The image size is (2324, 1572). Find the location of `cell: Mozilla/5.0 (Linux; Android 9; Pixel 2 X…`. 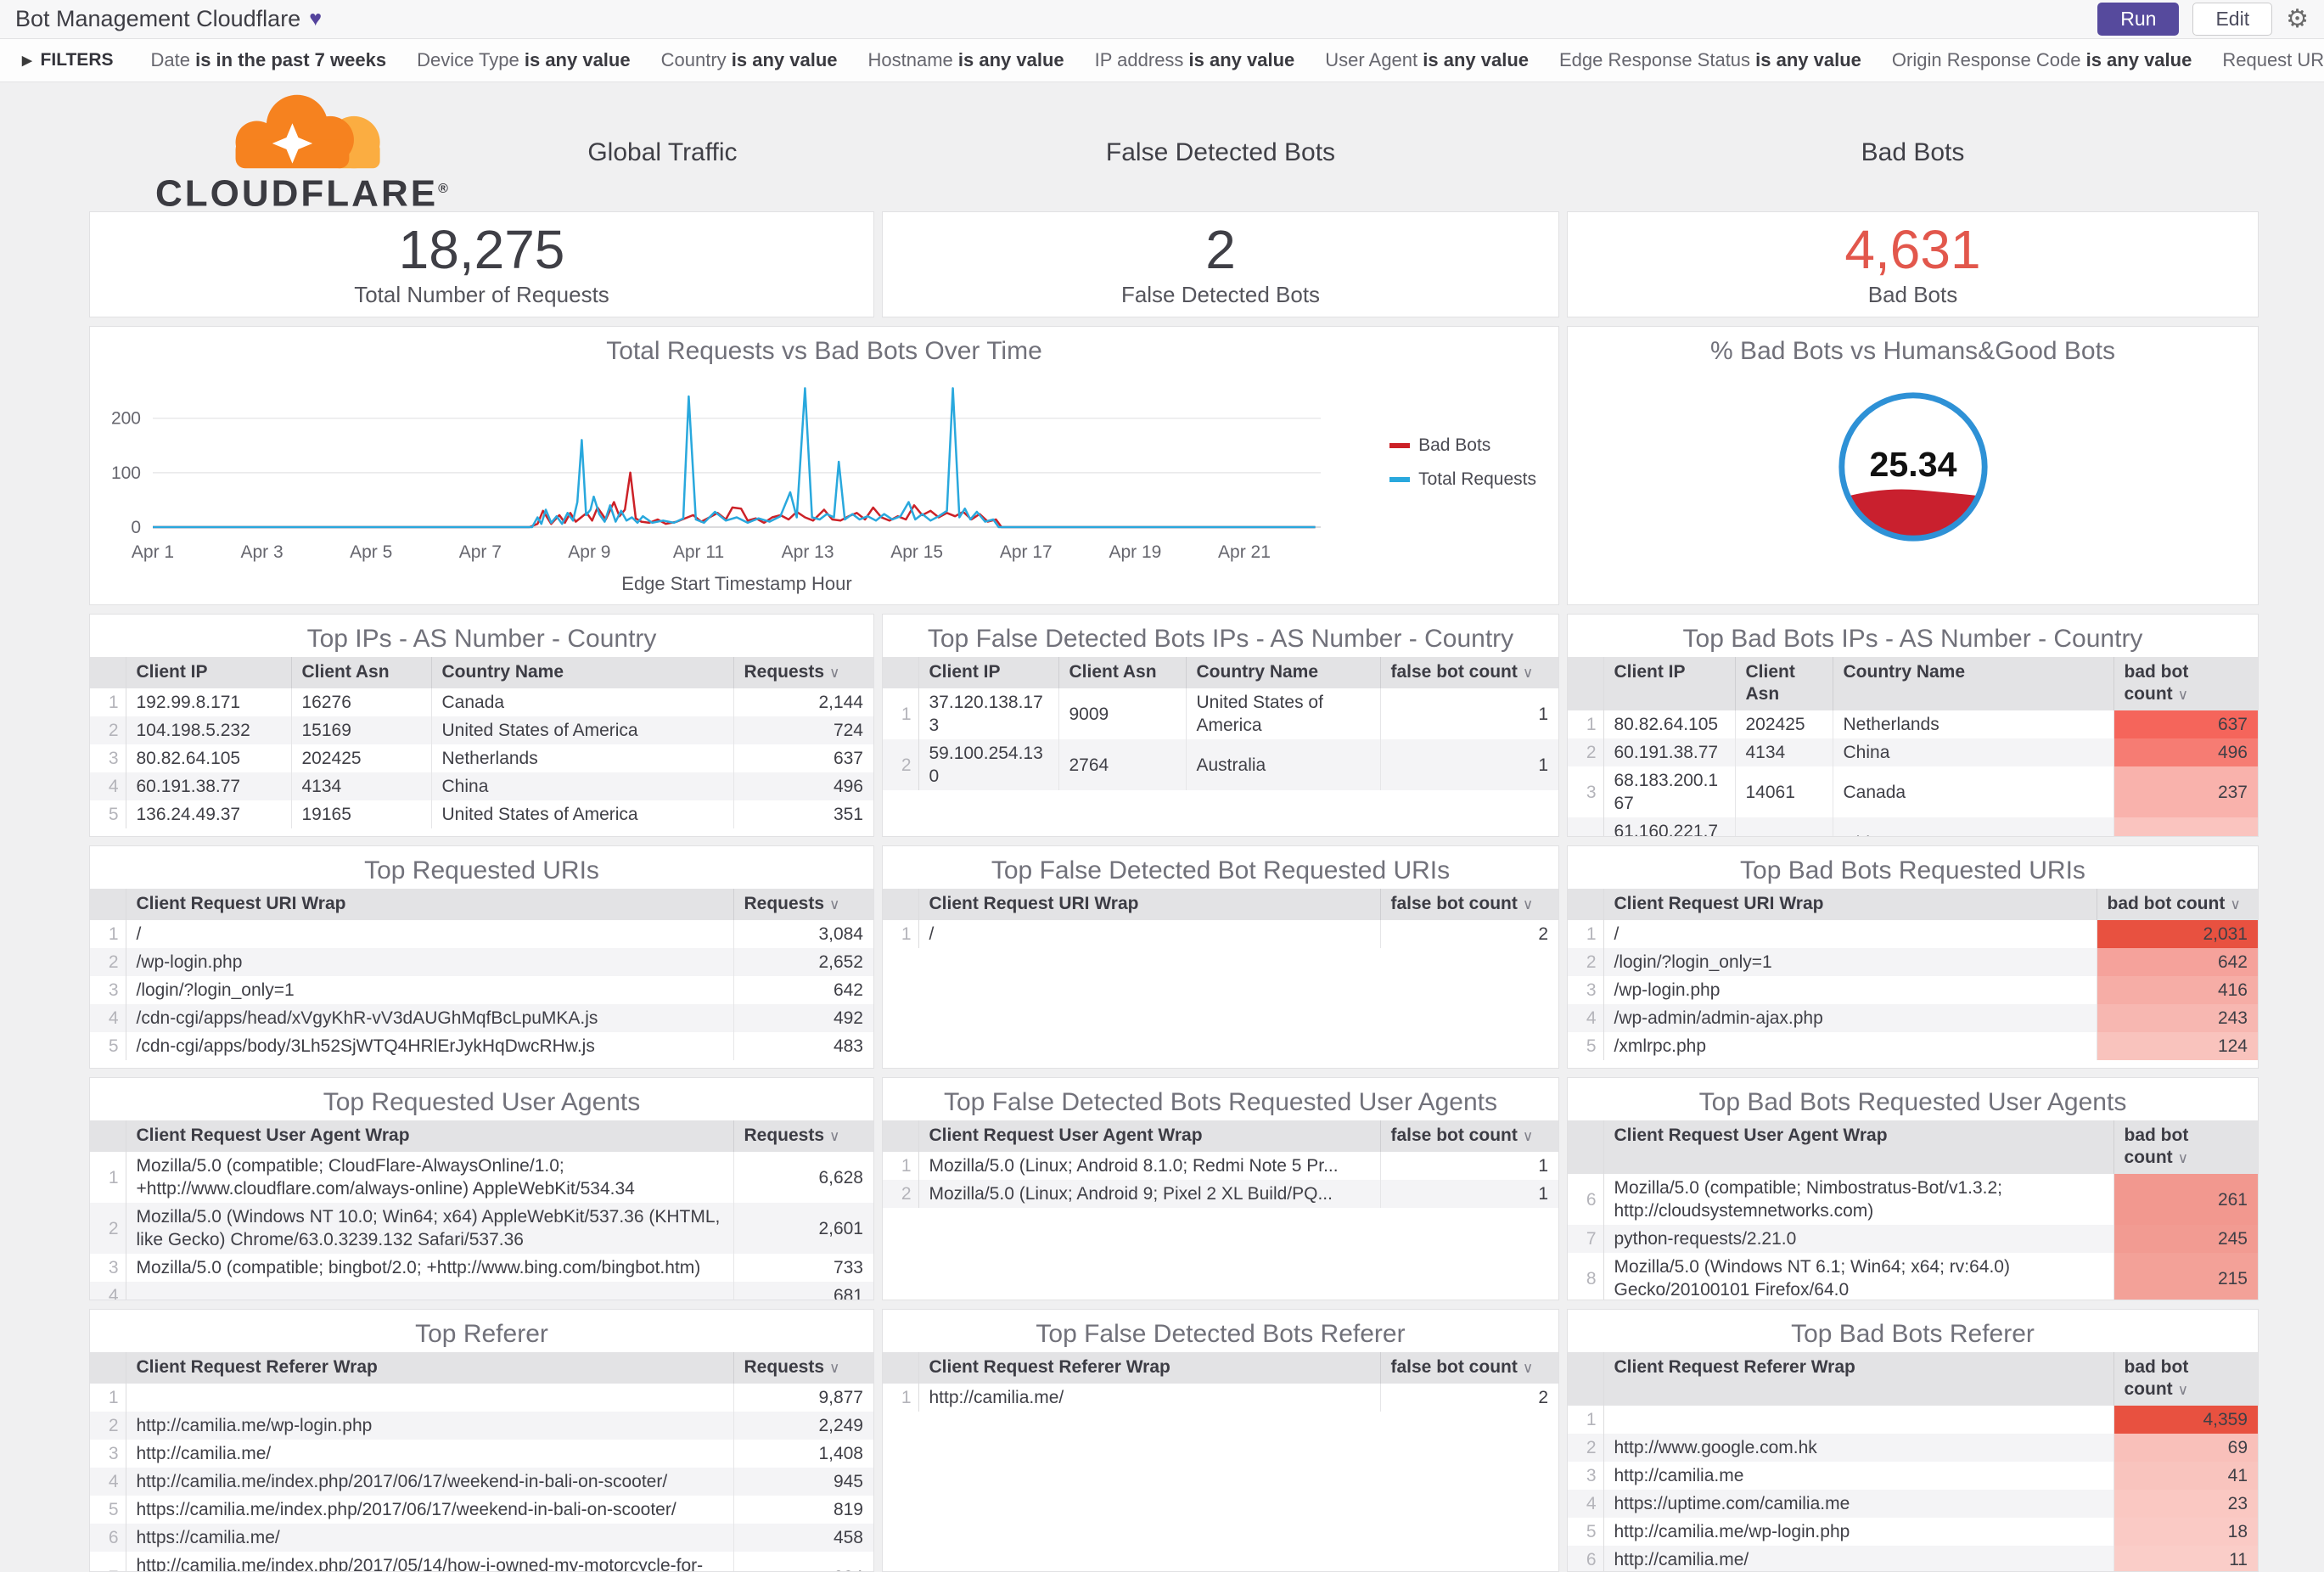

cell: Mozilla/5.0 (Linux; Android 9; Pixel 2 X… is located at coordinates (1149, 1194).